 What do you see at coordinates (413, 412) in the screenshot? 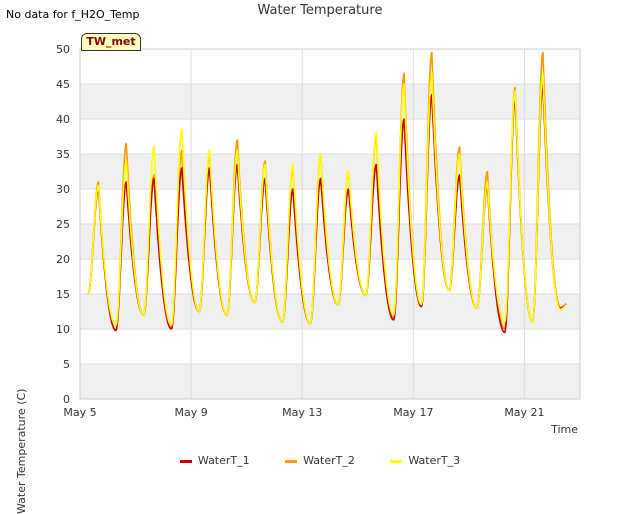
I see `x-tick-label: May 17` at bounding box center [413, 412].